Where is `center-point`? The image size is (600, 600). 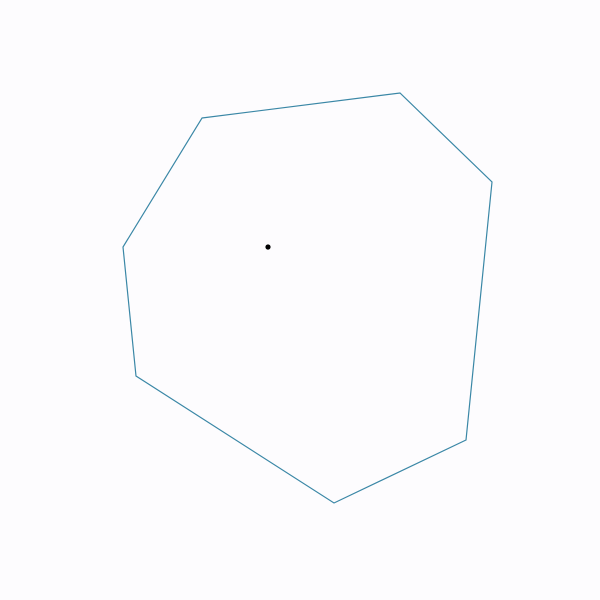 center-point is located at coordinates (268, 247).